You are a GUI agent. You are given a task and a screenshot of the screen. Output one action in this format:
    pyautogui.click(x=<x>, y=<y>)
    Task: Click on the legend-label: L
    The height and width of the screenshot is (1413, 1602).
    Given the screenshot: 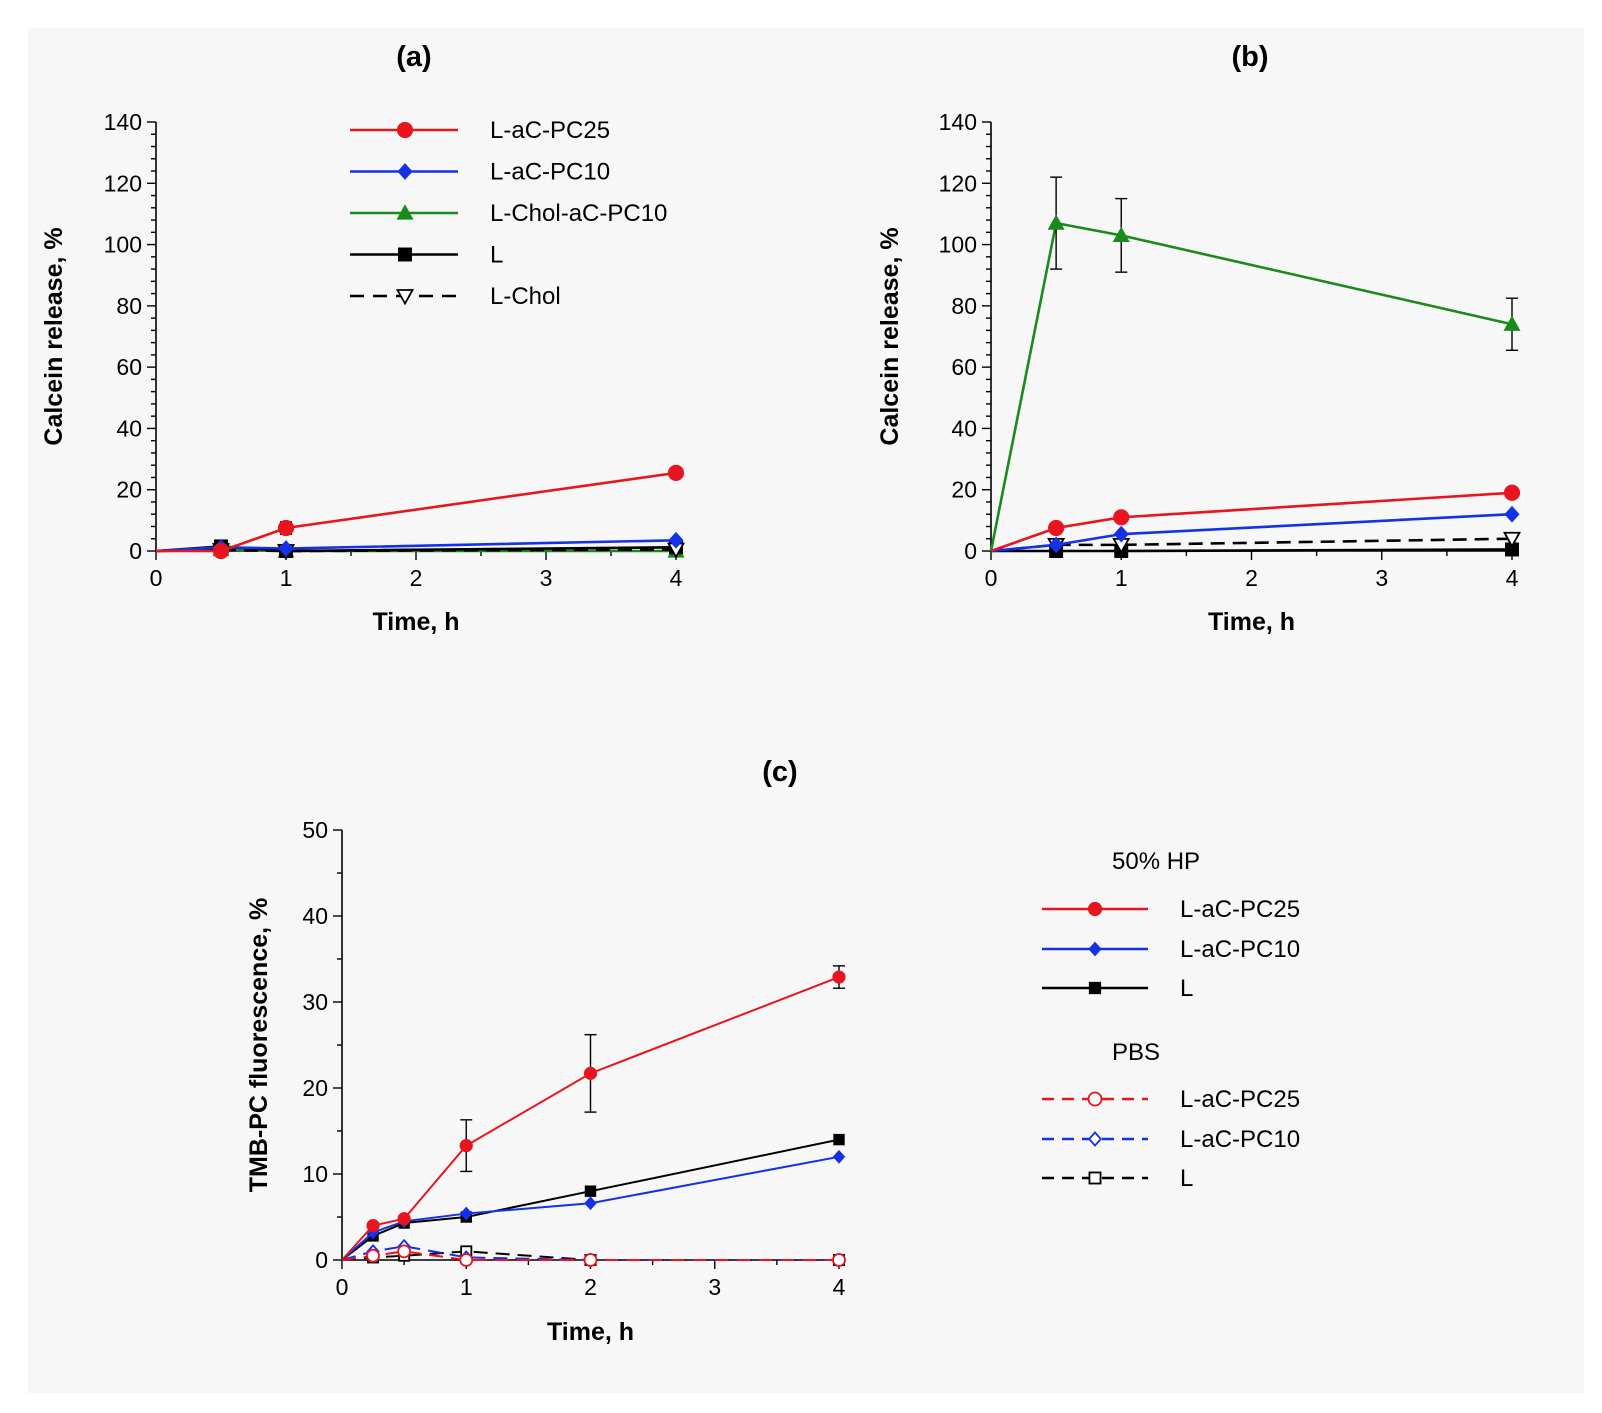 What is the action you would take?
    pyautogui.click(x=496, y=255)
    